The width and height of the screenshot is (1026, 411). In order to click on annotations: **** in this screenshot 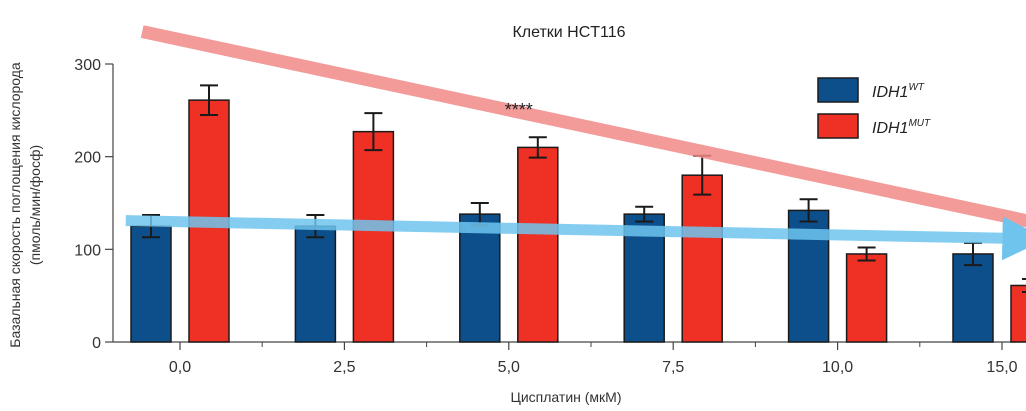, I will do `click(519, 110)`.